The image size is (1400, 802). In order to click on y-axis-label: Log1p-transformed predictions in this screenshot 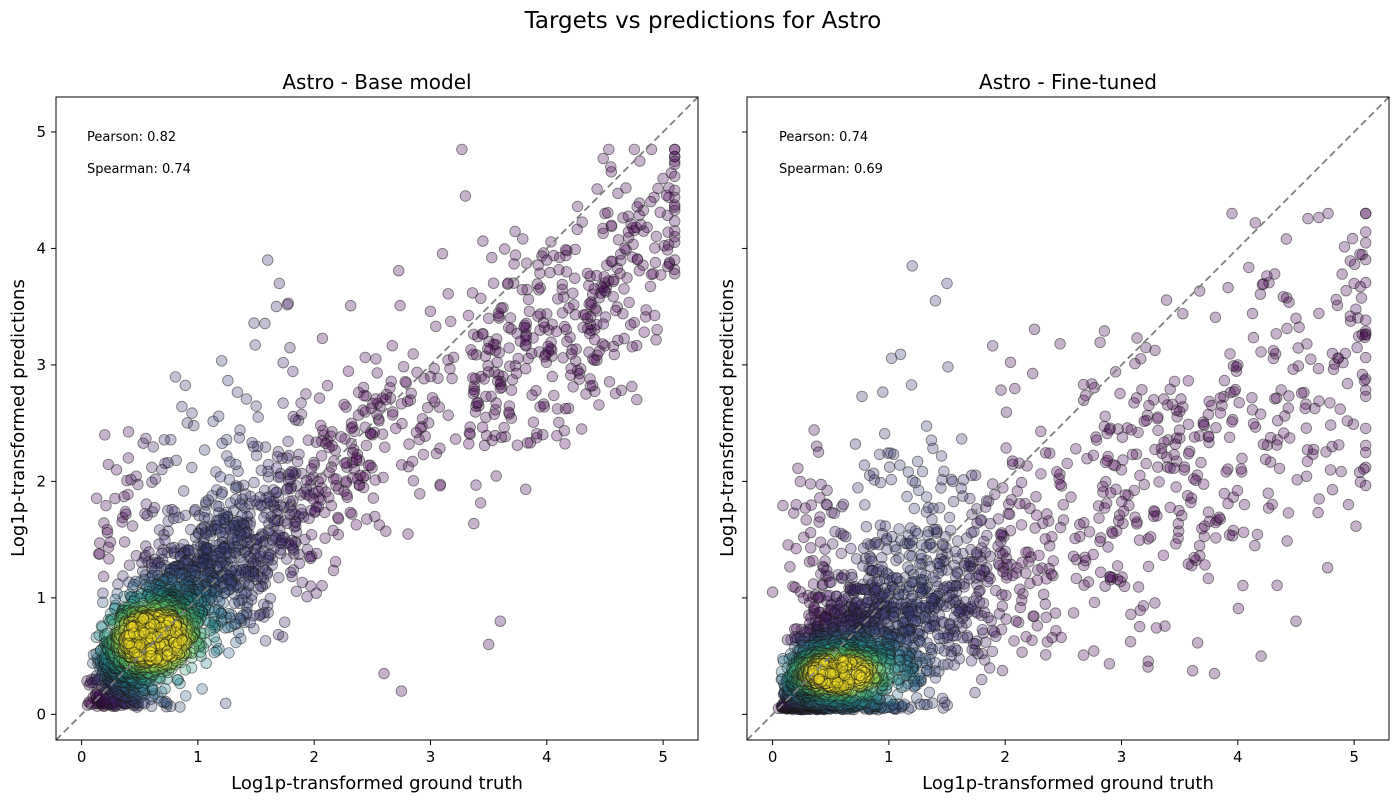, I will do `click(18, 418)`.